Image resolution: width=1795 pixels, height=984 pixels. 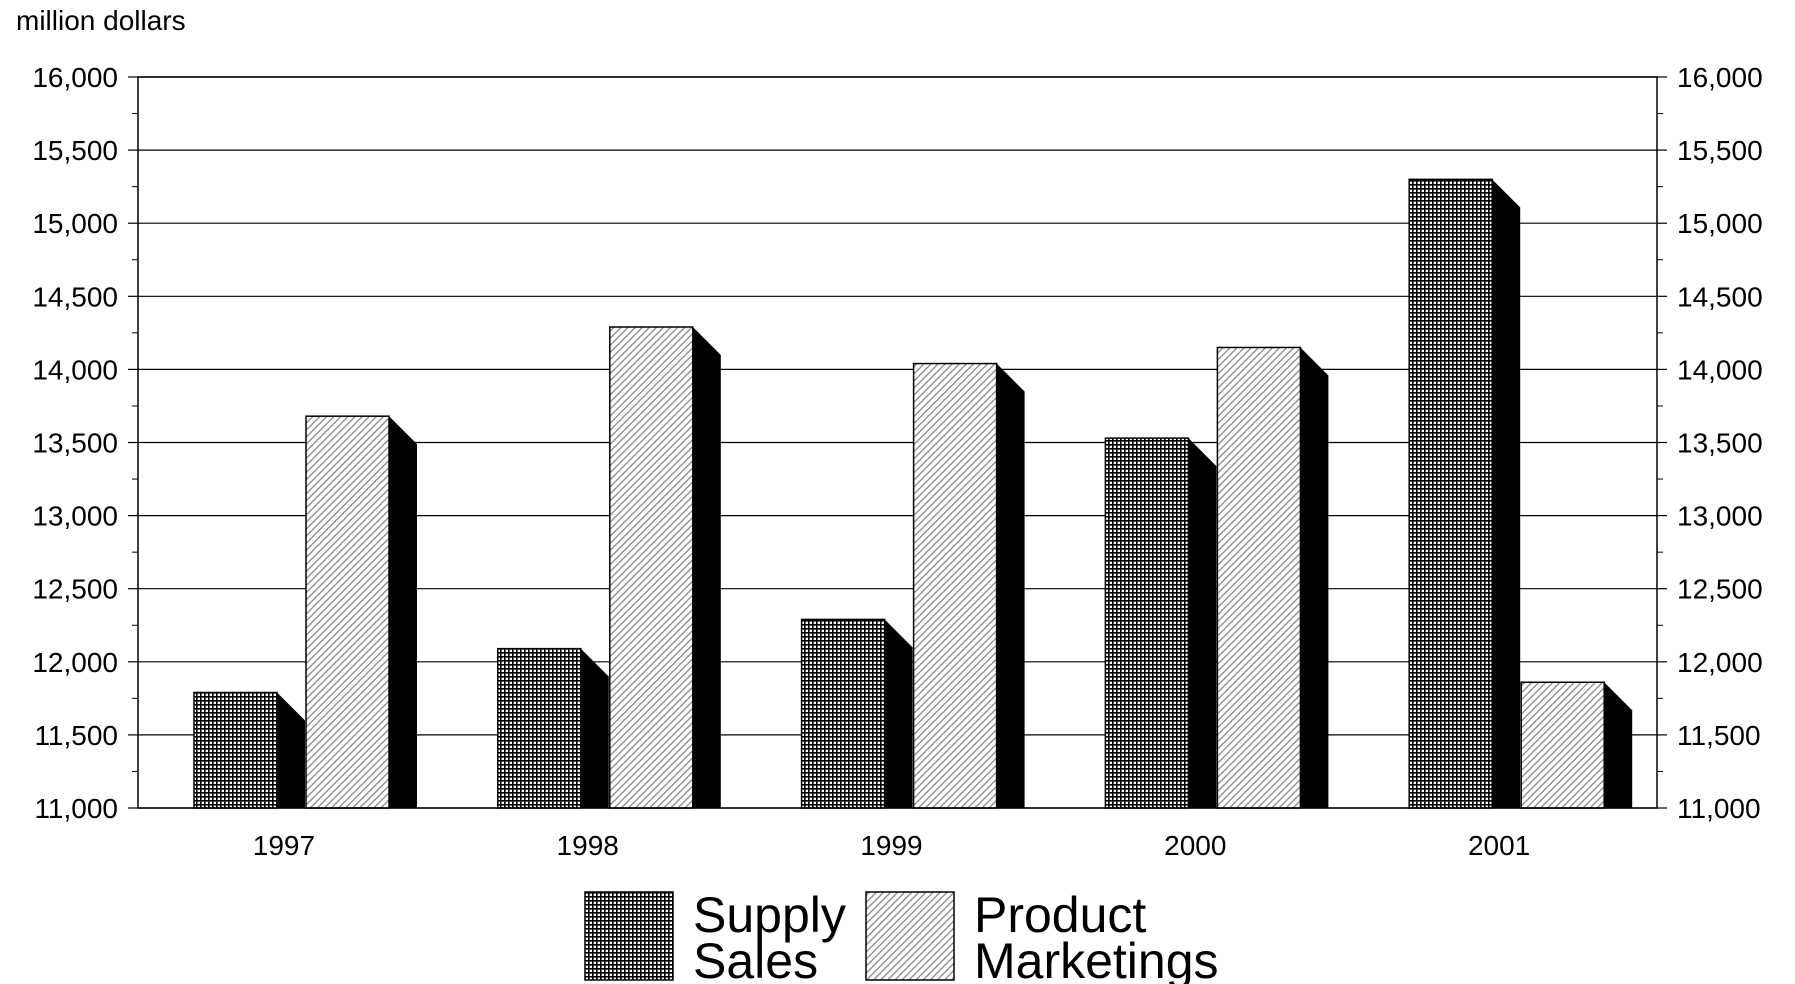 I want to click on y-tick-label-right: 13,000, so click(x=1720, y=516).